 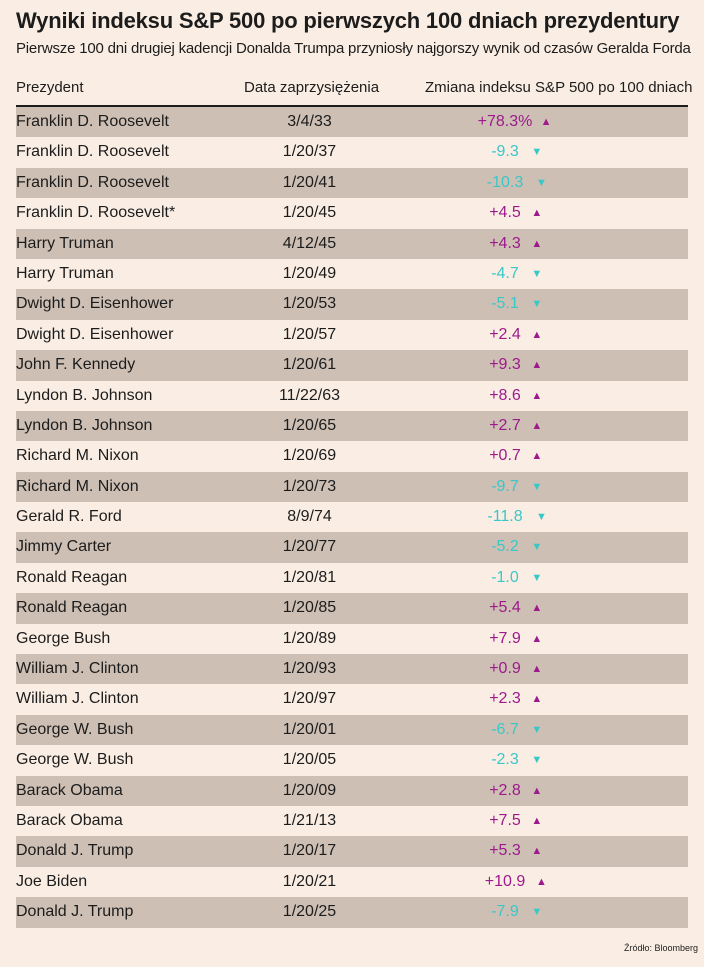 I want to click on header-divider, so click(x=352, y=106).